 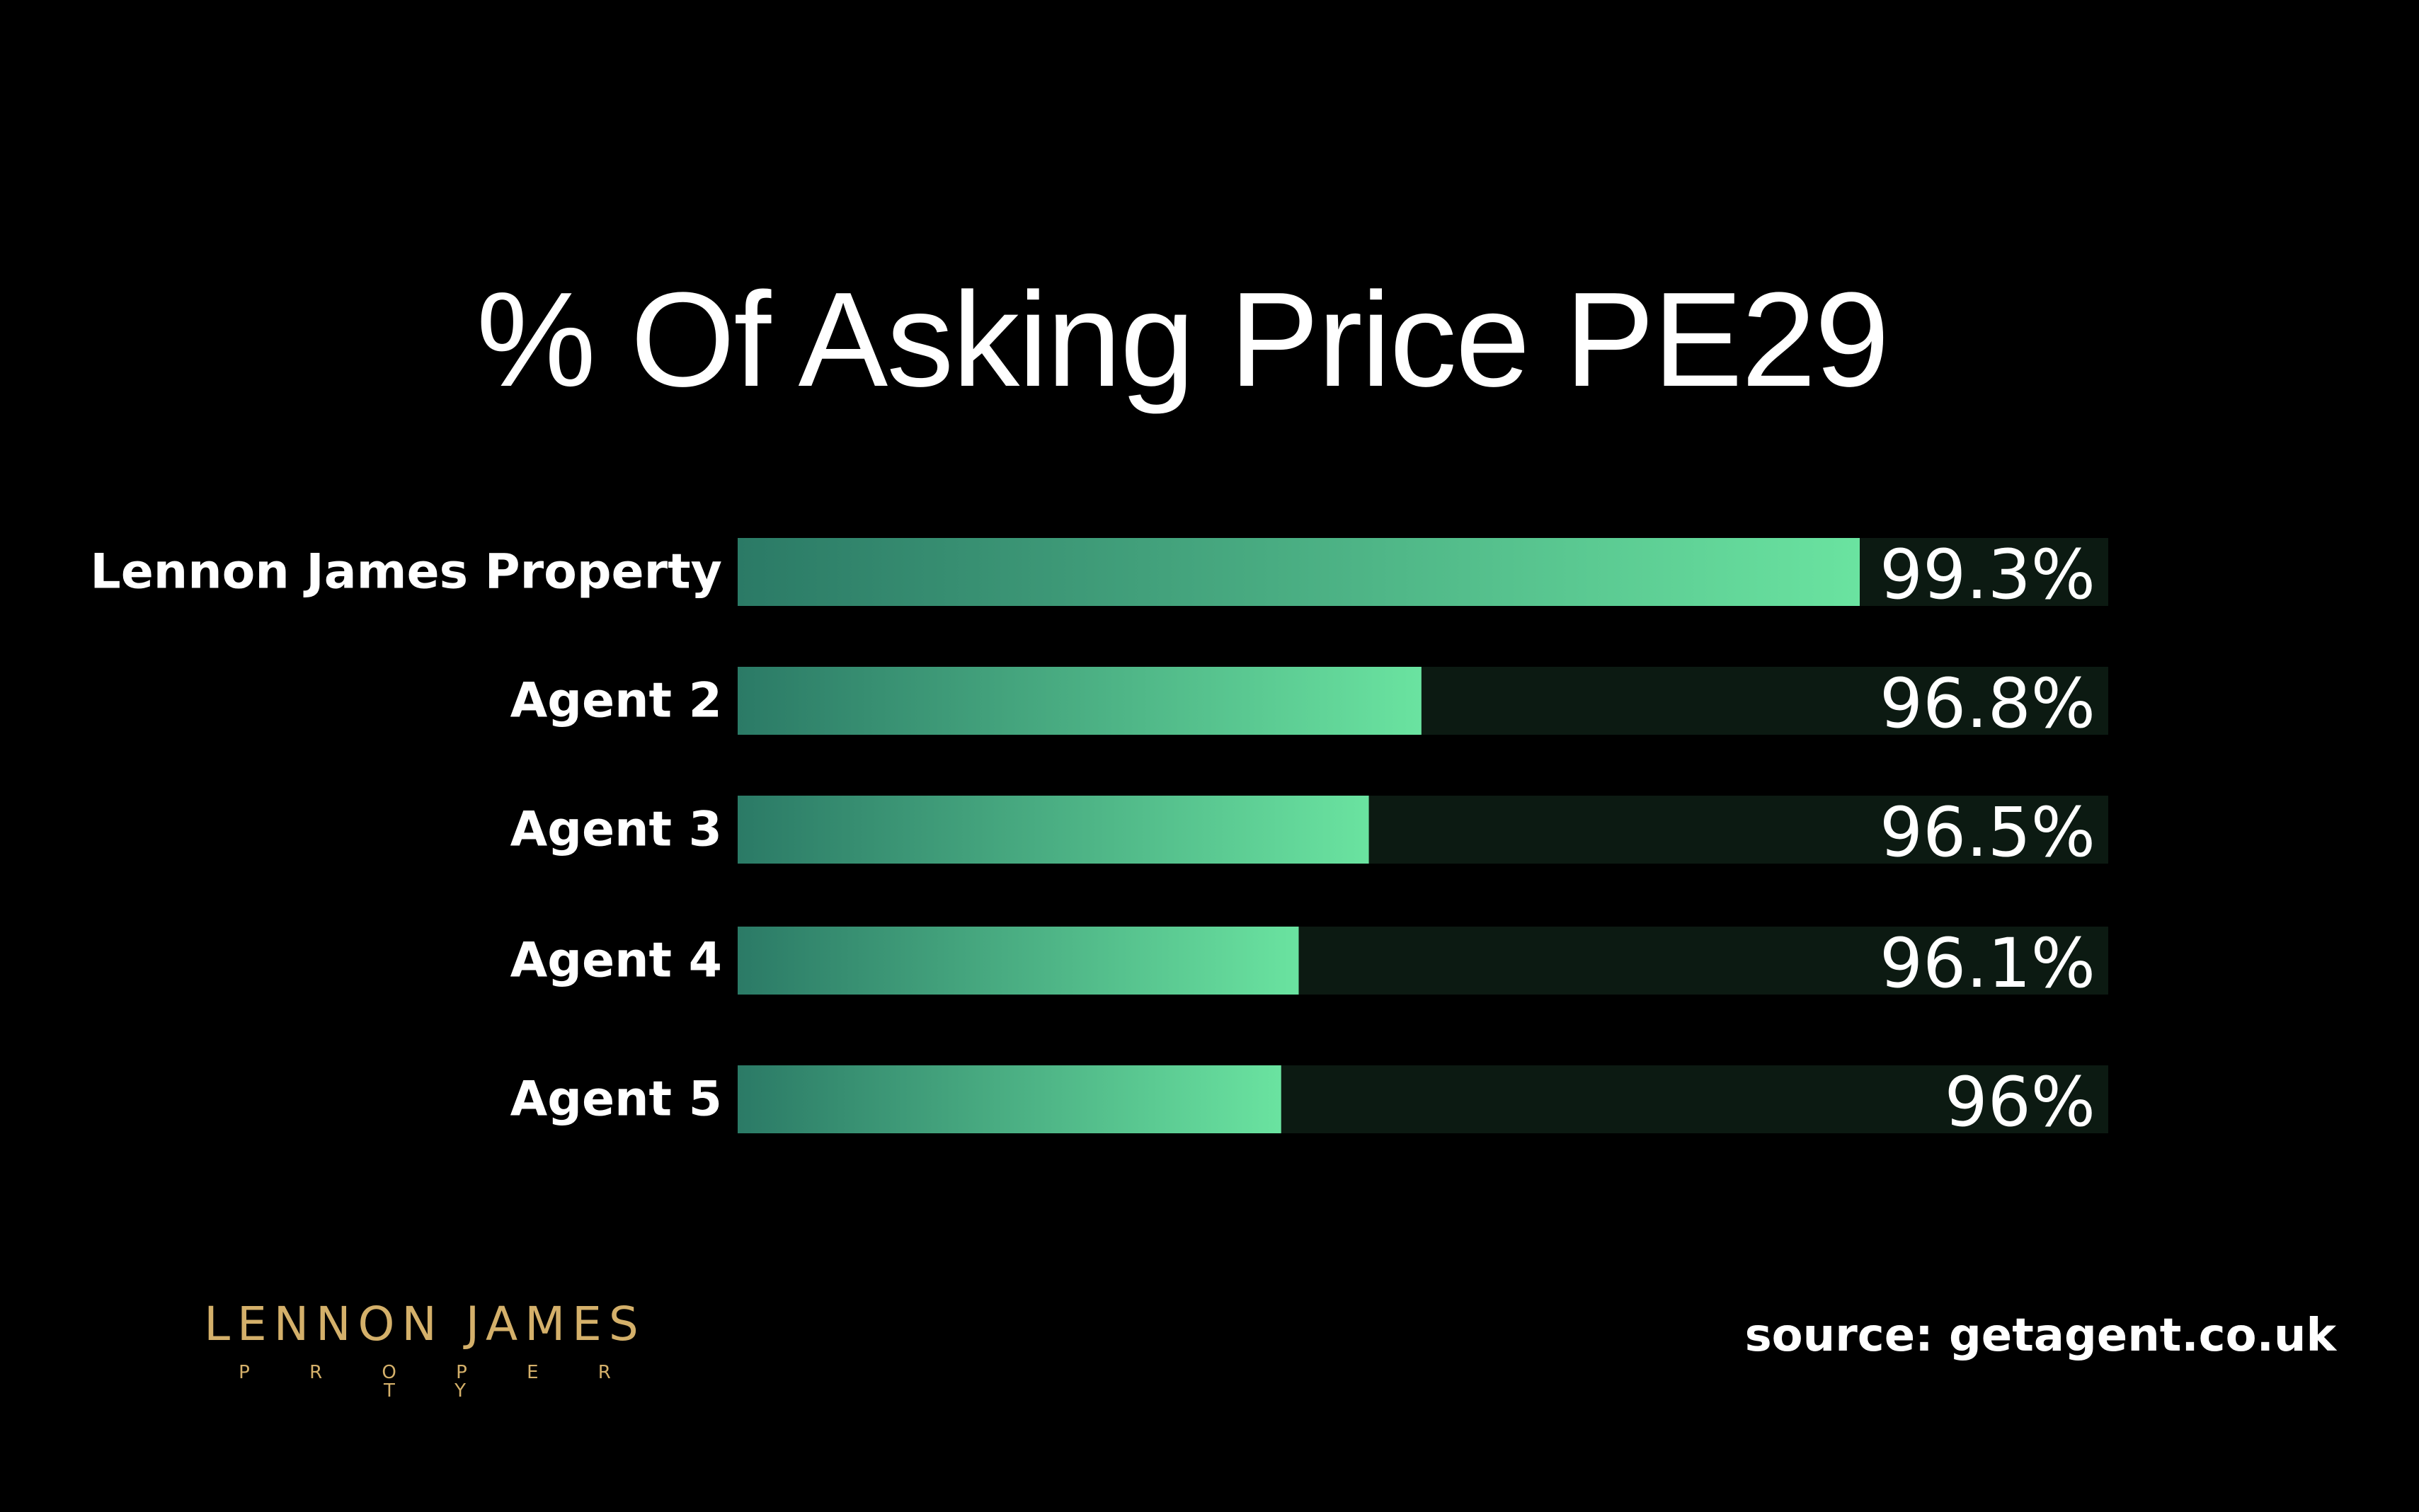 I want to click on category-label-agent-3: Agent 3, so click(x=616, y=830).